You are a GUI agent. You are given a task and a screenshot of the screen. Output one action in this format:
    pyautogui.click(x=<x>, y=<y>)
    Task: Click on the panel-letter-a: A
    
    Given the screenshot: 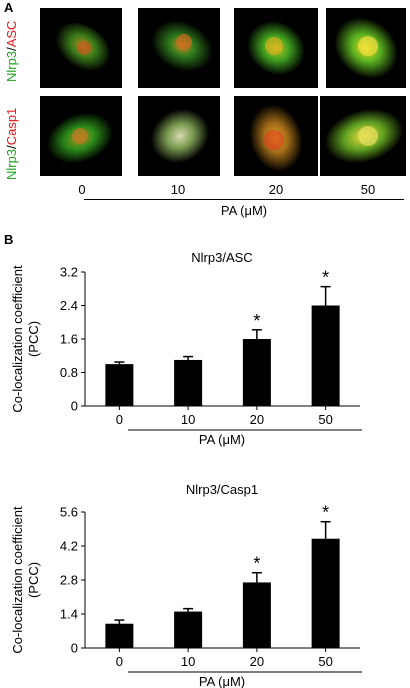 What is the action you would take?
    pyautogui.click(x=9, y=7)
    